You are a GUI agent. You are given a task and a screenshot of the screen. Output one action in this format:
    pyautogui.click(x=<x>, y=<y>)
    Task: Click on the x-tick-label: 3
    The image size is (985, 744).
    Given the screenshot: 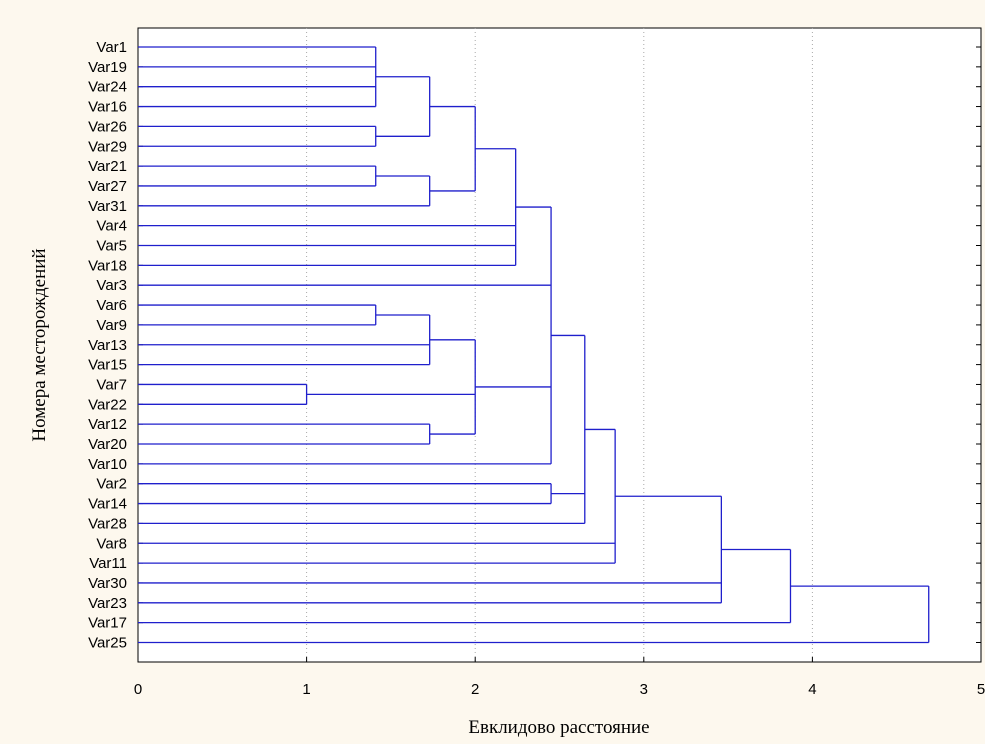 What is the action you would take?
    pyautogui.click(x=644, y=689)
    